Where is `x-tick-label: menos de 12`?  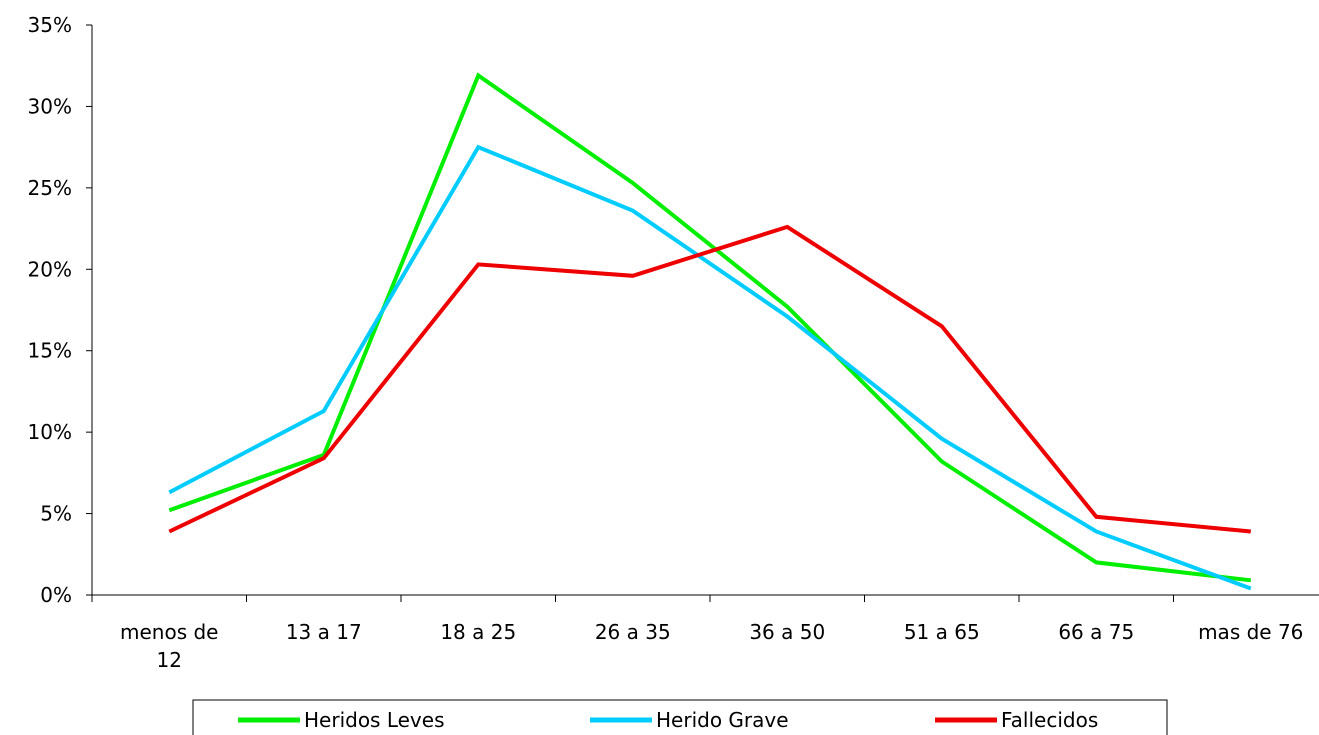
x-tick-label: menos de 12 is located at coordinates (169, 646).